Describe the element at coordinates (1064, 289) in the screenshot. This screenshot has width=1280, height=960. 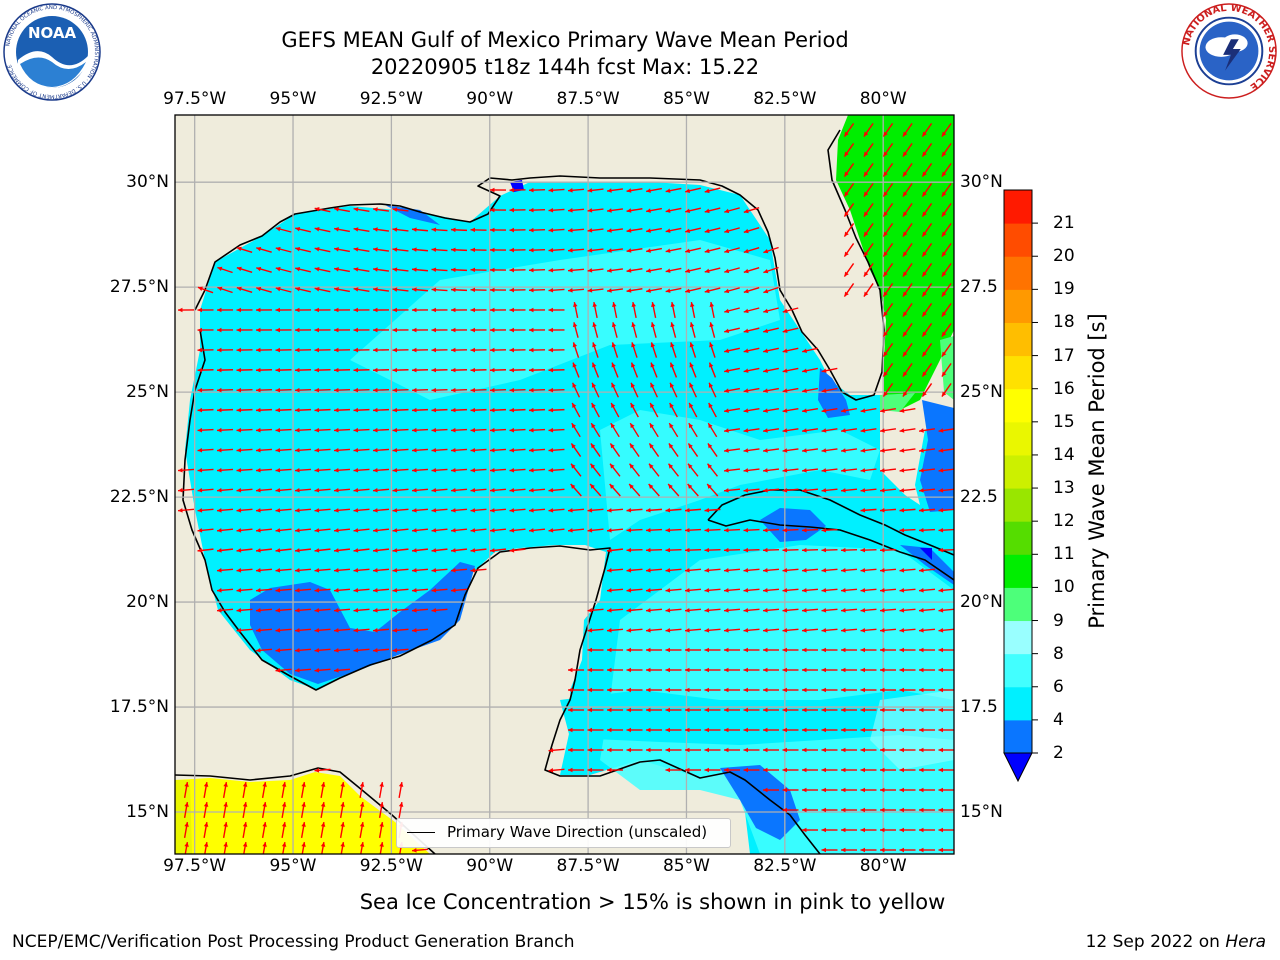
I see `colorbar-tick-label: 19` at that location.